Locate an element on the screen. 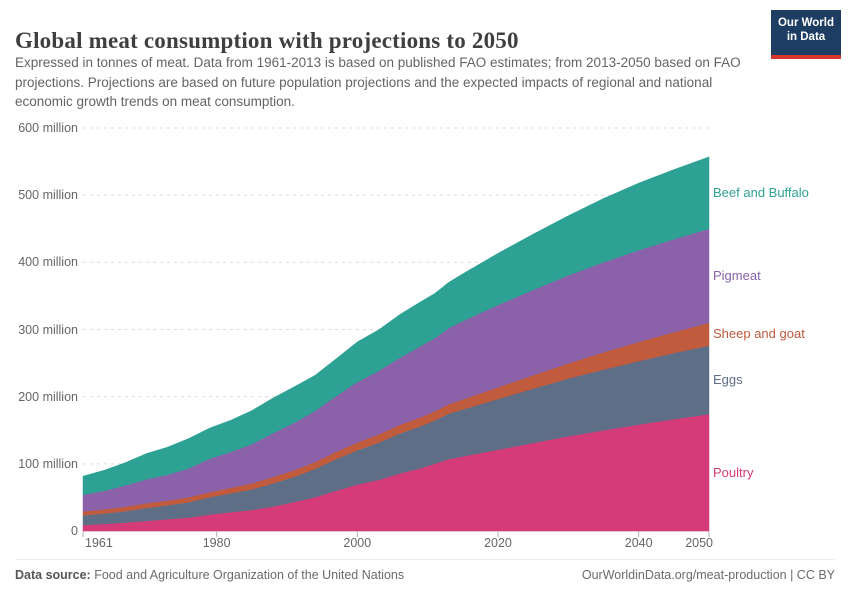 This screenshot has height=600, width=850. y-tick-label-500: 500 million is located at coordinates (48, 195).